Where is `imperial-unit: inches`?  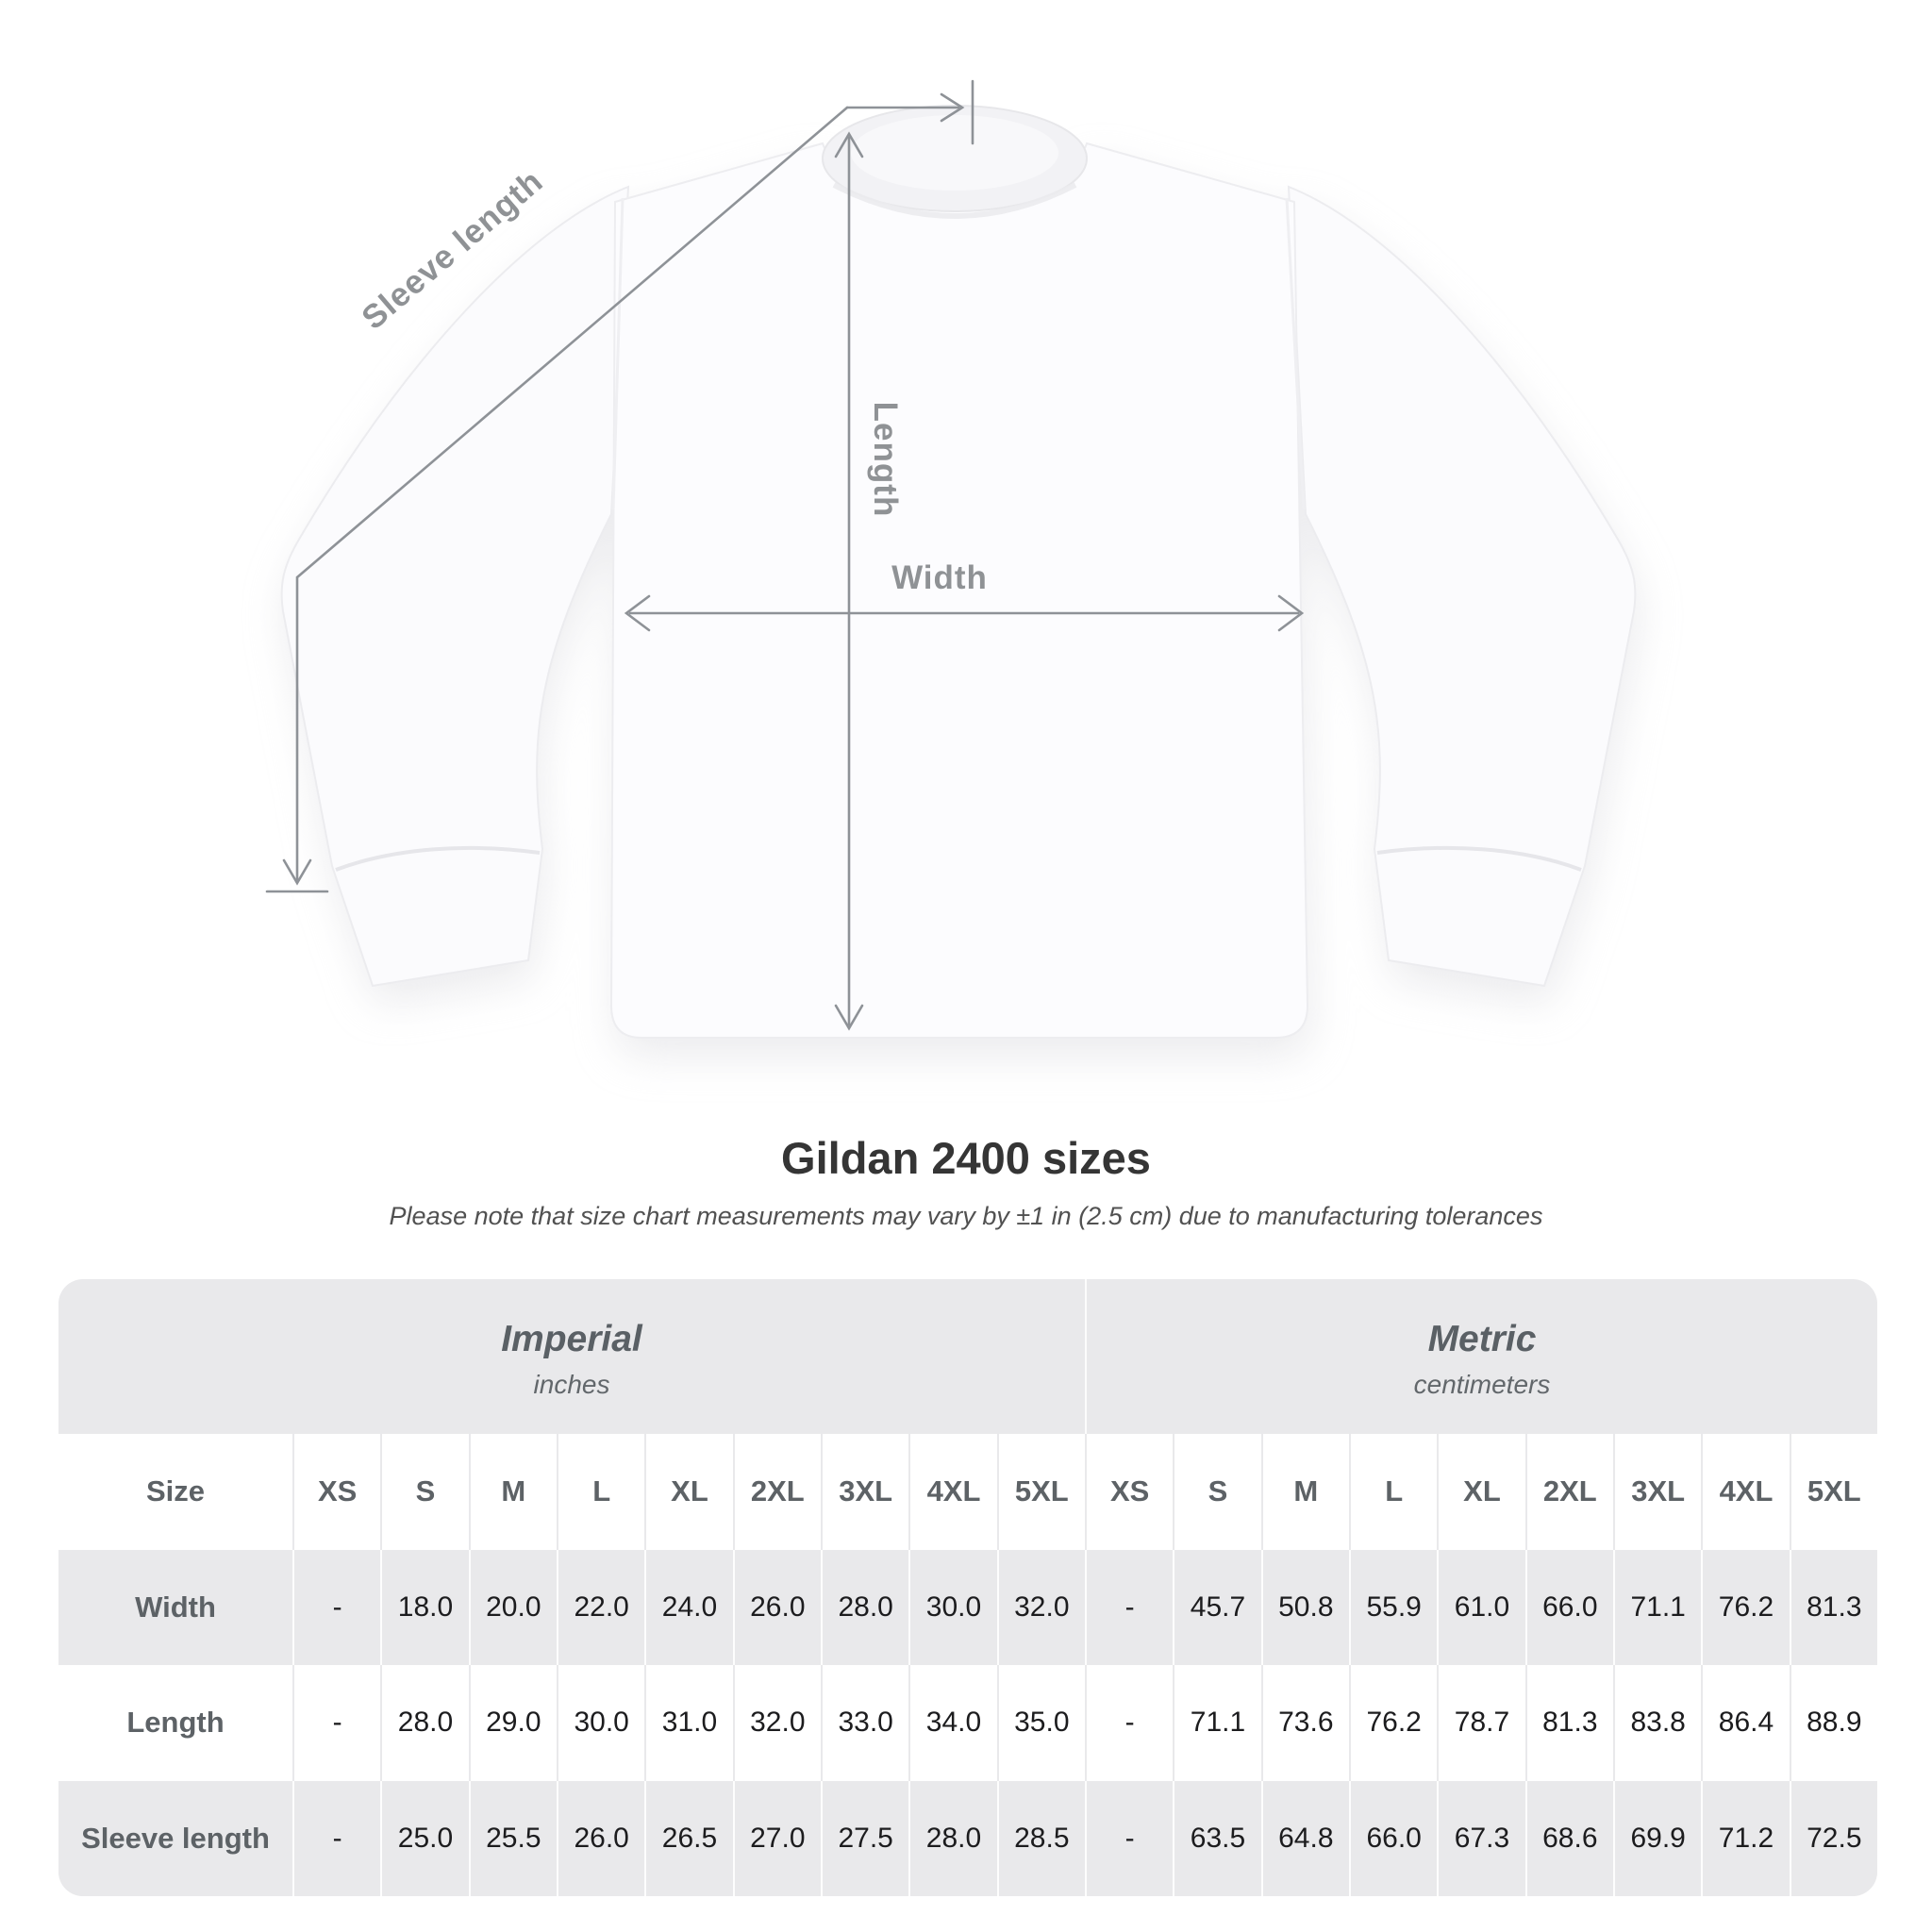
imperial-unit: inches is located at coordinates (572, 1385).